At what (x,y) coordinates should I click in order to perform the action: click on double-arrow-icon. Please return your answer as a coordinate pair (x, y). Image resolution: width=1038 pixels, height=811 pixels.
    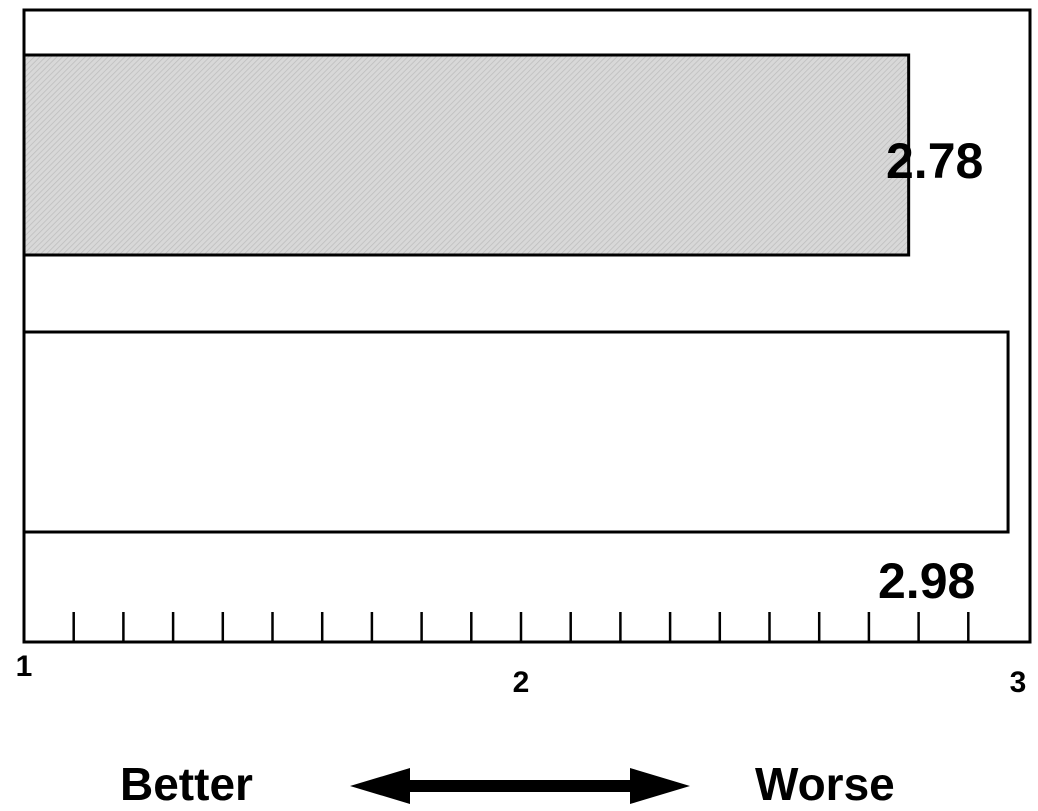
    Looking at the image, I should click on (520, 786).